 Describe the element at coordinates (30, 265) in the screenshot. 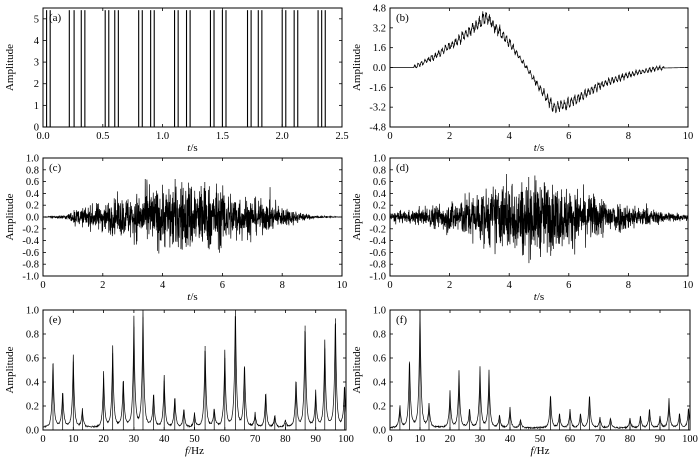

I see `y-tick-label: -0.8` at that location.